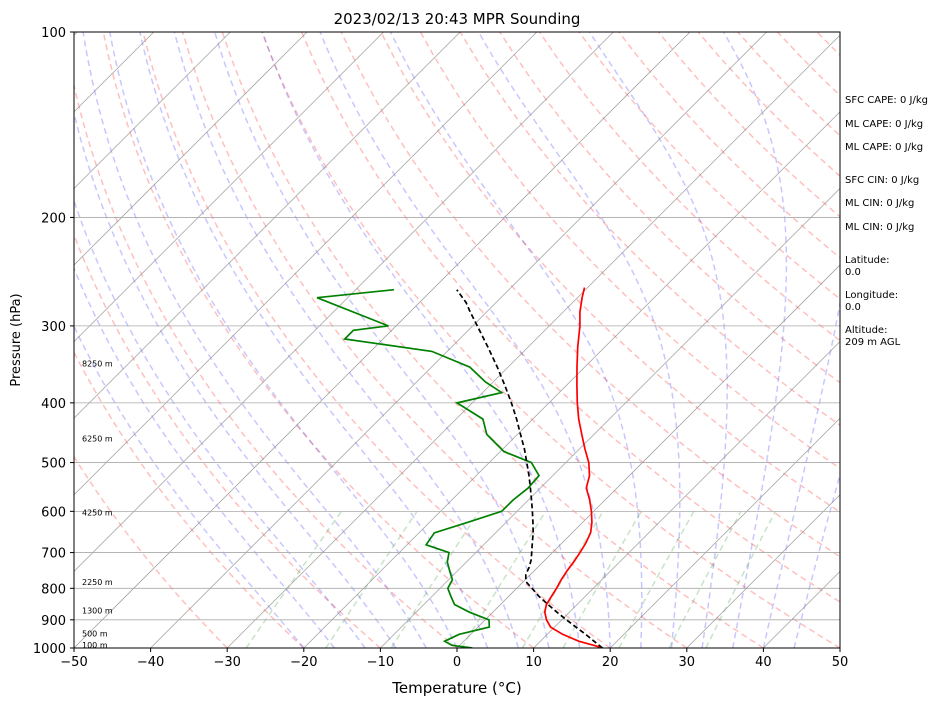 Image resolution: width=946 pixels, height=705 pixels. I want to click on x-tick-label: −20, so click(303, 662).